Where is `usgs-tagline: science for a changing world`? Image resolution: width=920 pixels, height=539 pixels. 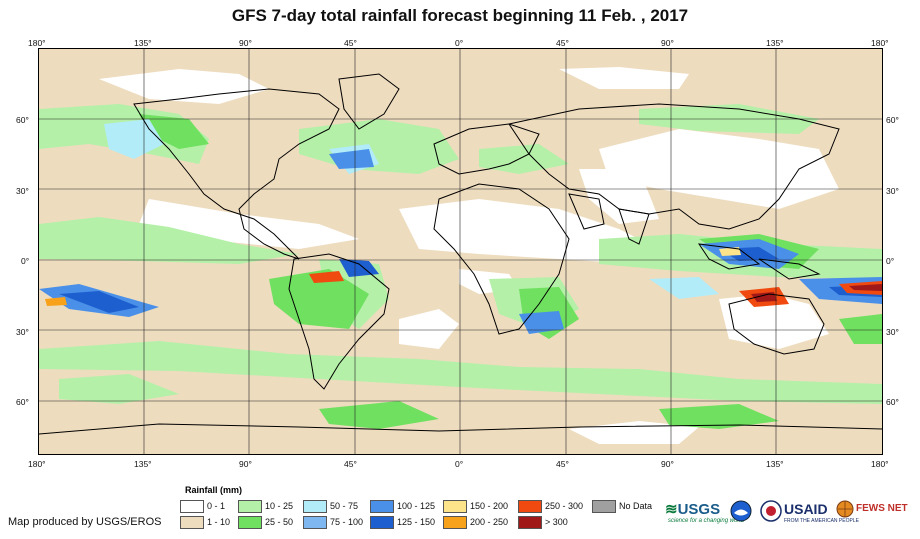 usgs-tagline: science for a changing world is located at coordinates (706, 521).